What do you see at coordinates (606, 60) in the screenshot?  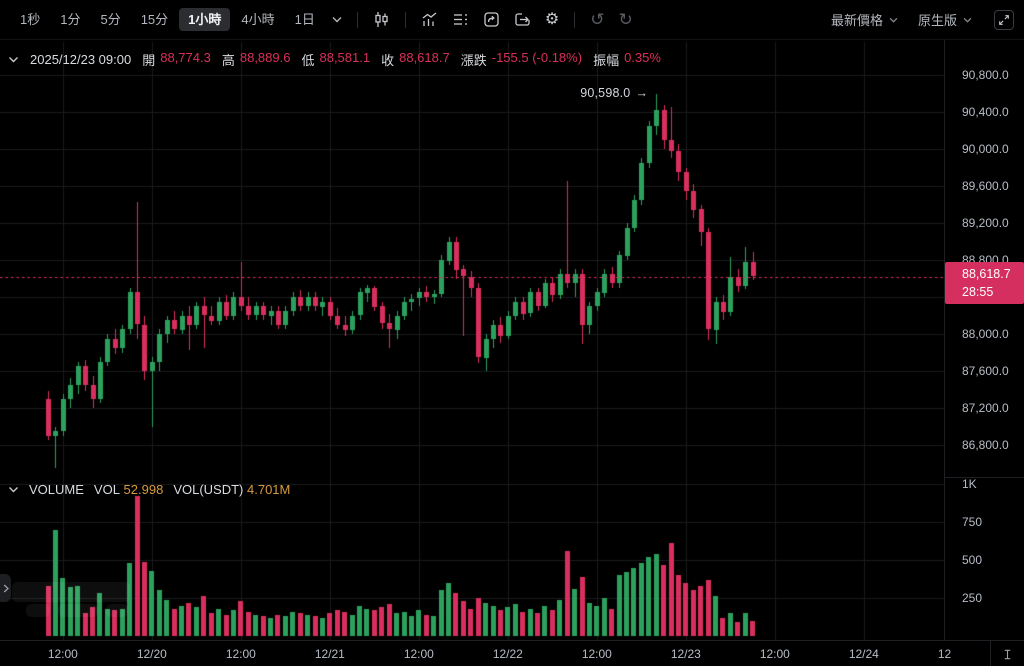 I see `amplitude-label: 振幅` at bounding box center [606, 60].